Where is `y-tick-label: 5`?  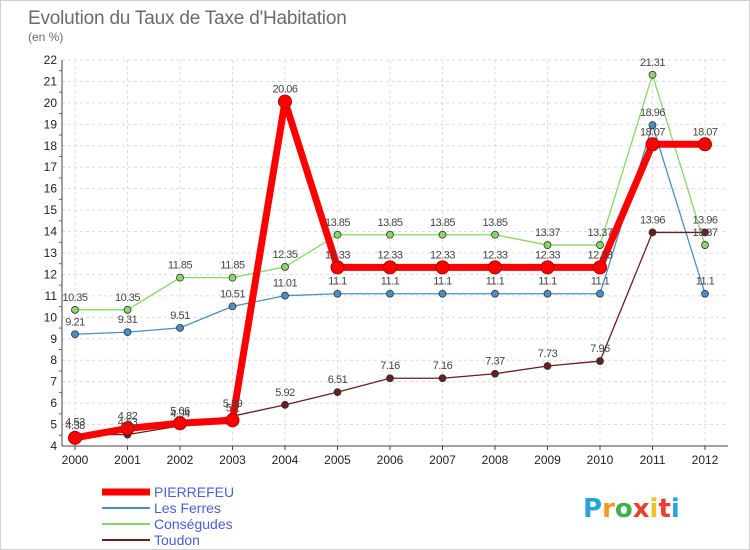 y-tick-label: 5 is located at coordinates (53, 425).